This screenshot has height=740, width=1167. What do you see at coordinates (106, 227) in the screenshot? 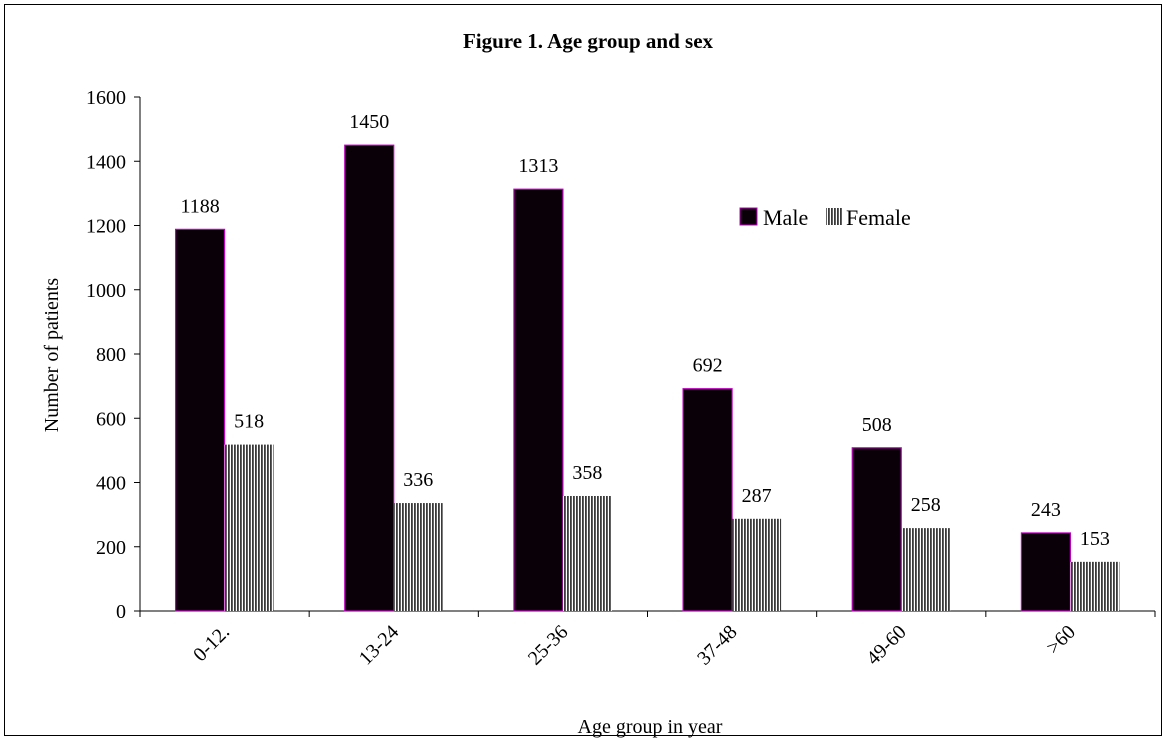
I see `y-tick-label: 1200` at bounding box center [106, 227].